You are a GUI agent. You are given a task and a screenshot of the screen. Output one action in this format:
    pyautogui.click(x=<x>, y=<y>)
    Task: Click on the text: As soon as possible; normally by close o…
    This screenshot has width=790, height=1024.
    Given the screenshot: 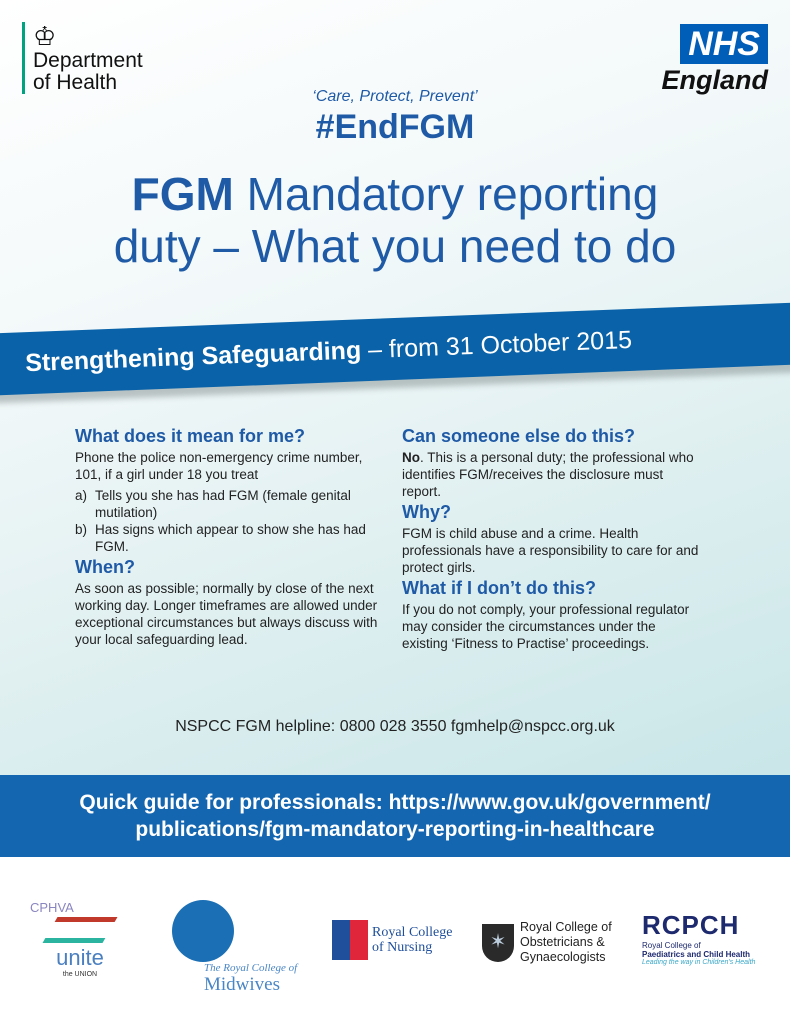 What is the action you would take?
    pyautogui.click(x=226, y=614)
    